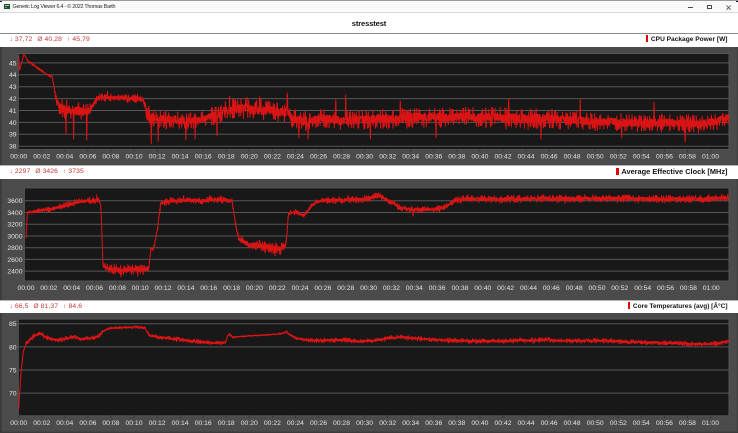 Image resolution: width=738 pixels, height=433 pixels. I want to click on svg-text: 45, so click(13, 63).